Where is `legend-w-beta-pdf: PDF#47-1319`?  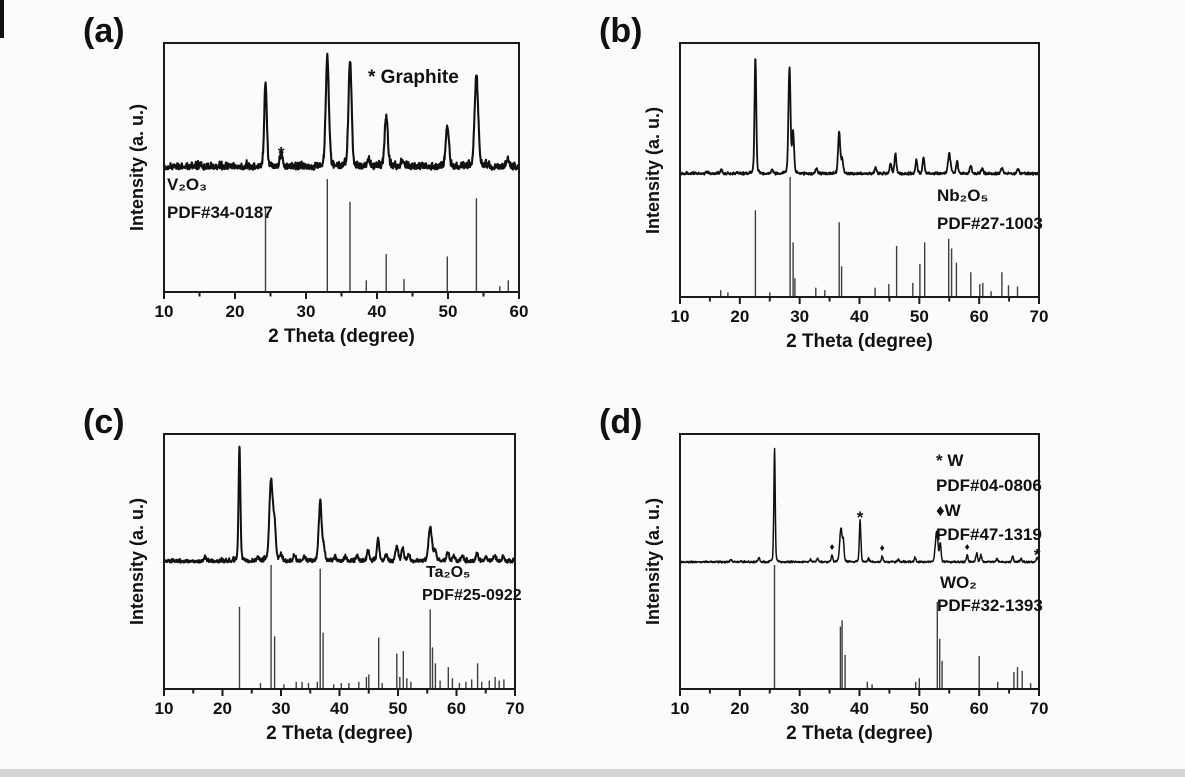 legend-w-beta-pdf: PDF#47-1319 is located at coordinates (989, 534).